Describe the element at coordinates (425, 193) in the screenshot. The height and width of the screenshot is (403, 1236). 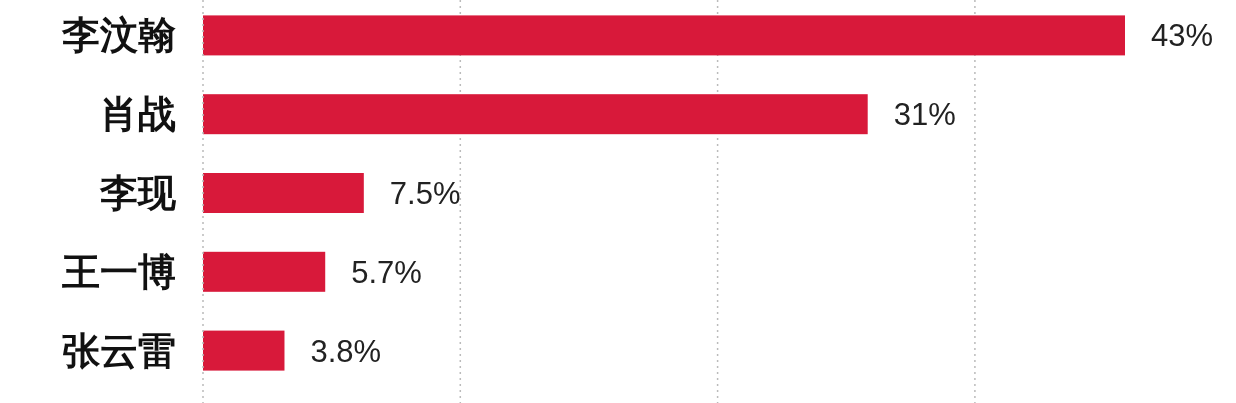
I see `data-label: 7.5%` at that location.